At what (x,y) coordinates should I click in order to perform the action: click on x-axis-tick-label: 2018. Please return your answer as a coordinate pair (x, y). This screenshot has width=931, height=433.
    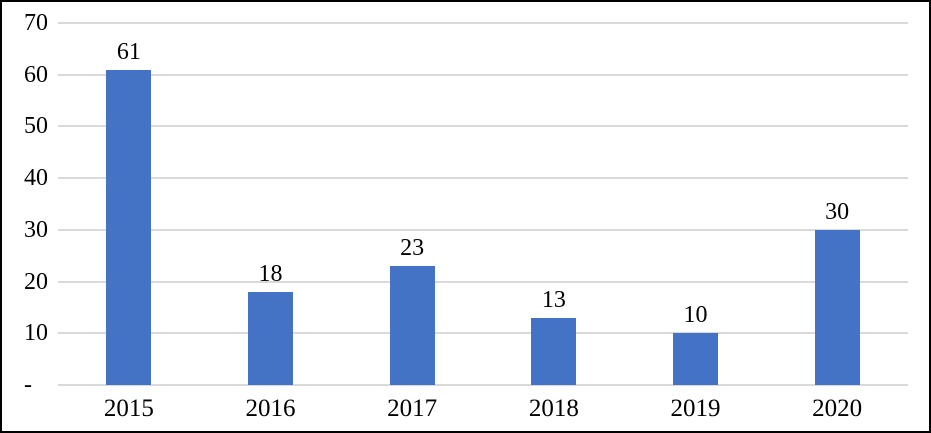
    Looking at the image, I should click on (553, 408).